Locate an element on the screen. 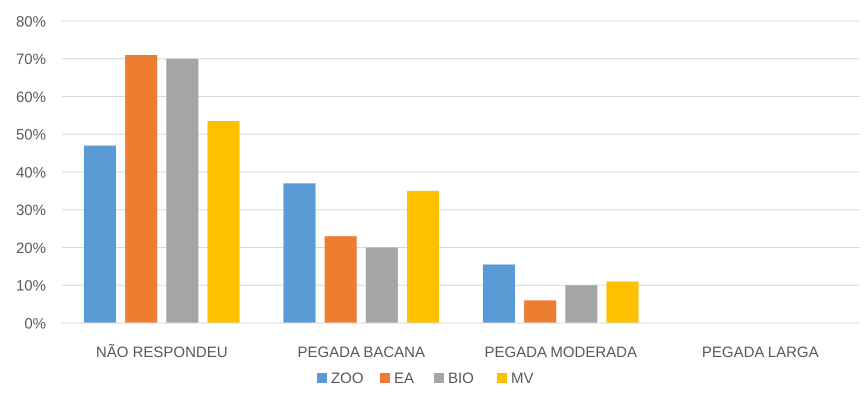 The width and height of the screenshot is (868, 401). y-tick-label: 40% is located at coordinates (31, 173).